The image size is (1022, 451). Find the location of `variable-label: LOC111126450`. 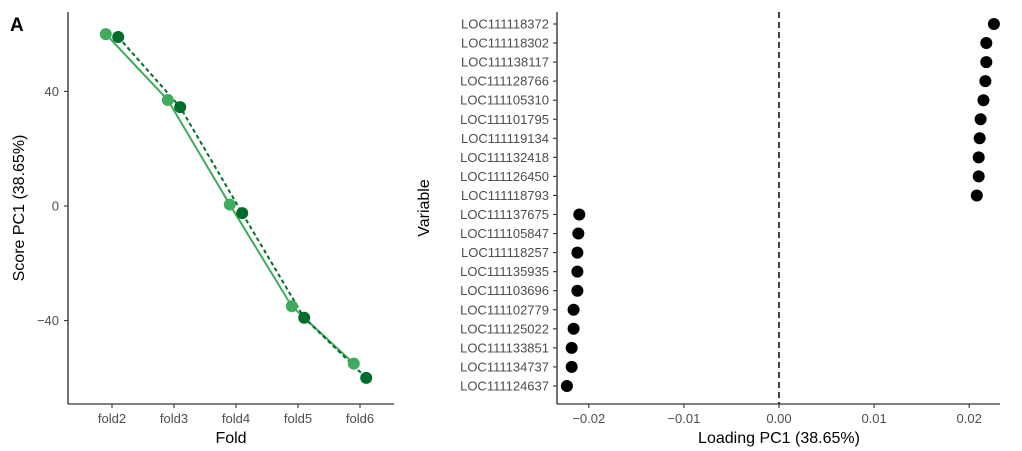

variable-label: LOC111126450 is located at coordinates (504, 176).